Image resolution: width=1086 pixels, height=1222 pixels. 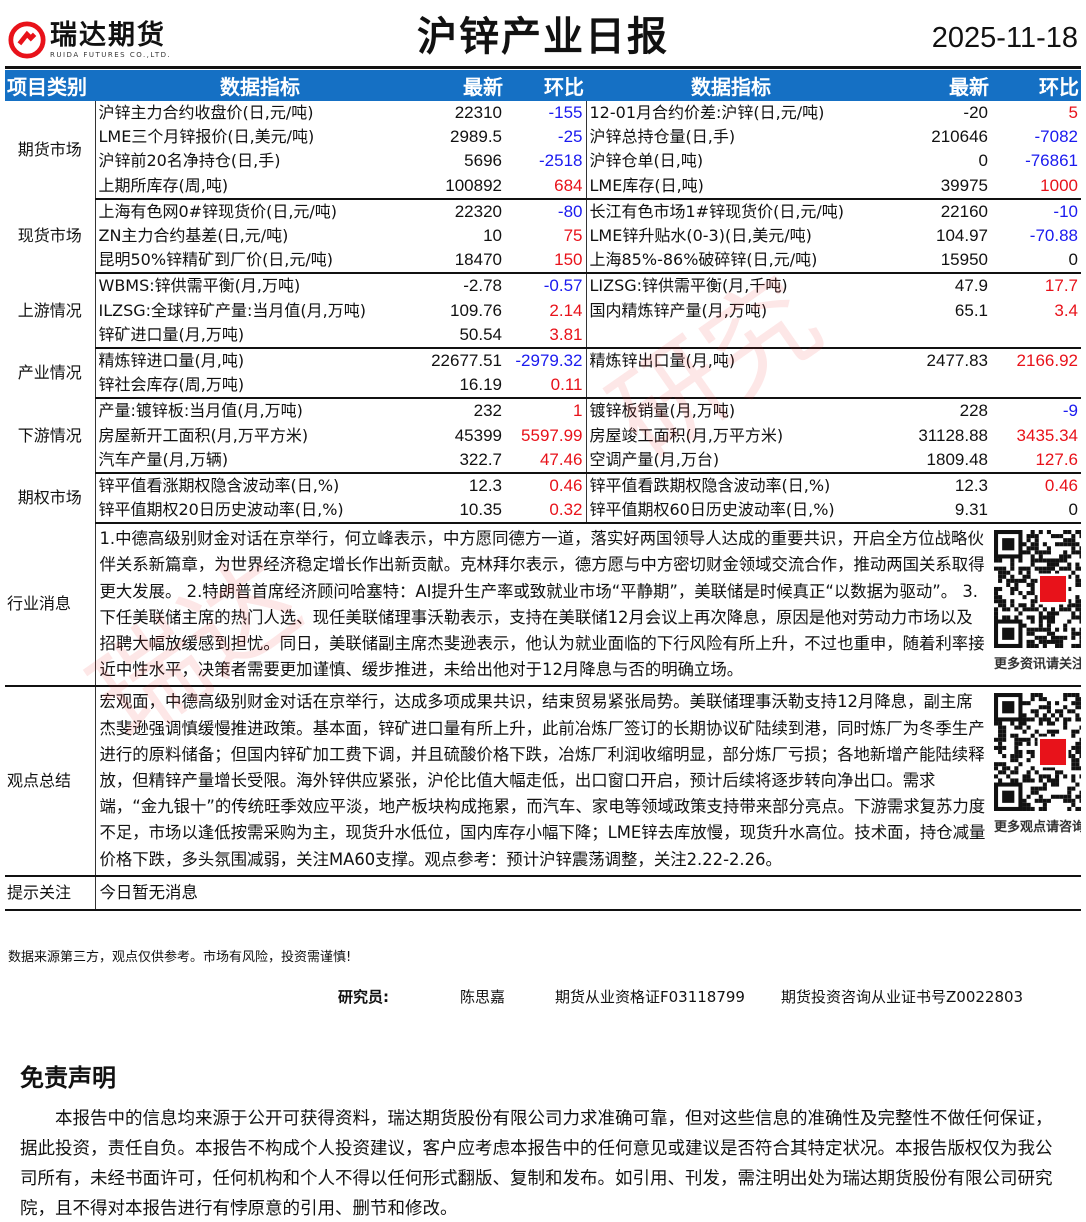 What do you see at coordinates (1036, 511) in the screenshot?
I see `change-value: 0` at bounding box center [1036, 511].